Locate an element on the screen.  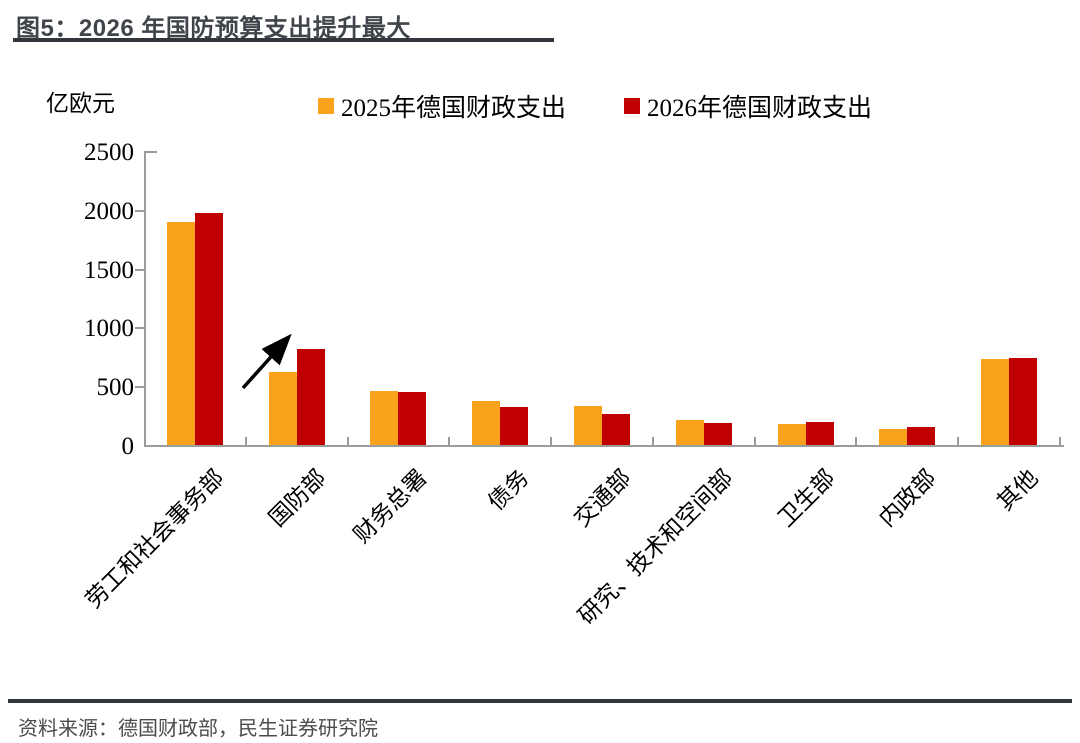
x-category-label: 内政部 is located at coordinates (908, 498).